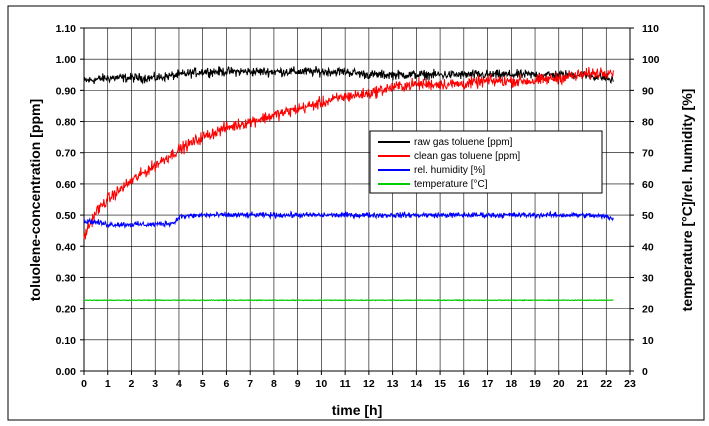  What do you see at coordinates (179, 384) in the screenshot?
I see `x-tick-label: 4` at bounding box center [179, 384].